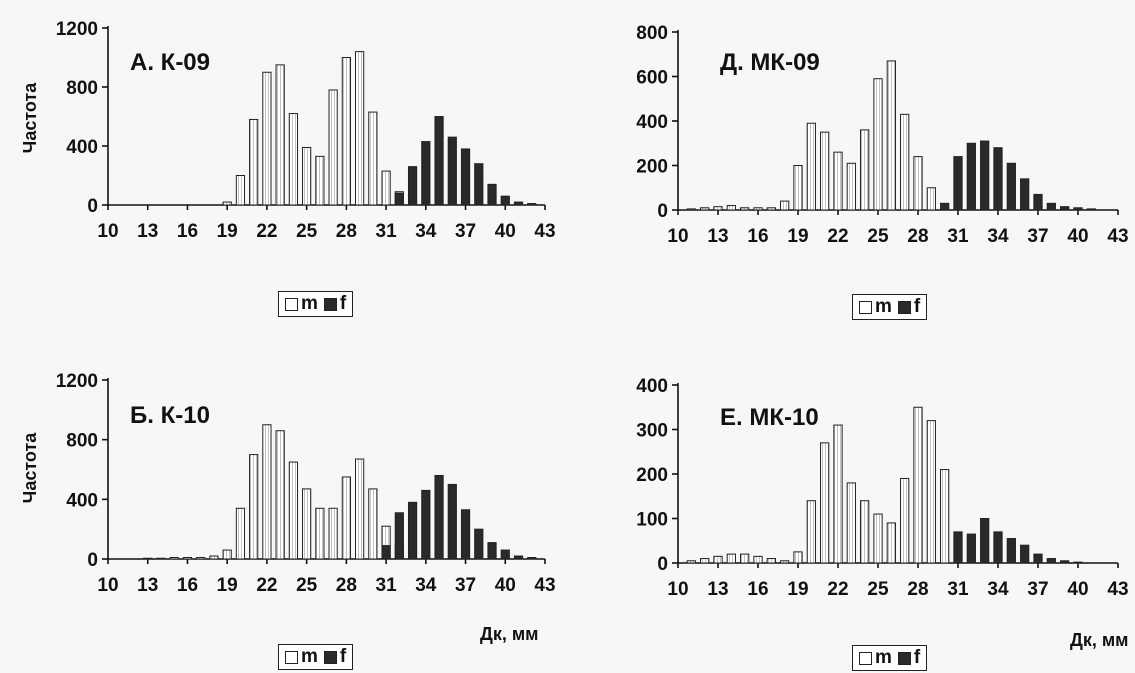  I want to click on y-tick-label: 200, so click(652, 475).